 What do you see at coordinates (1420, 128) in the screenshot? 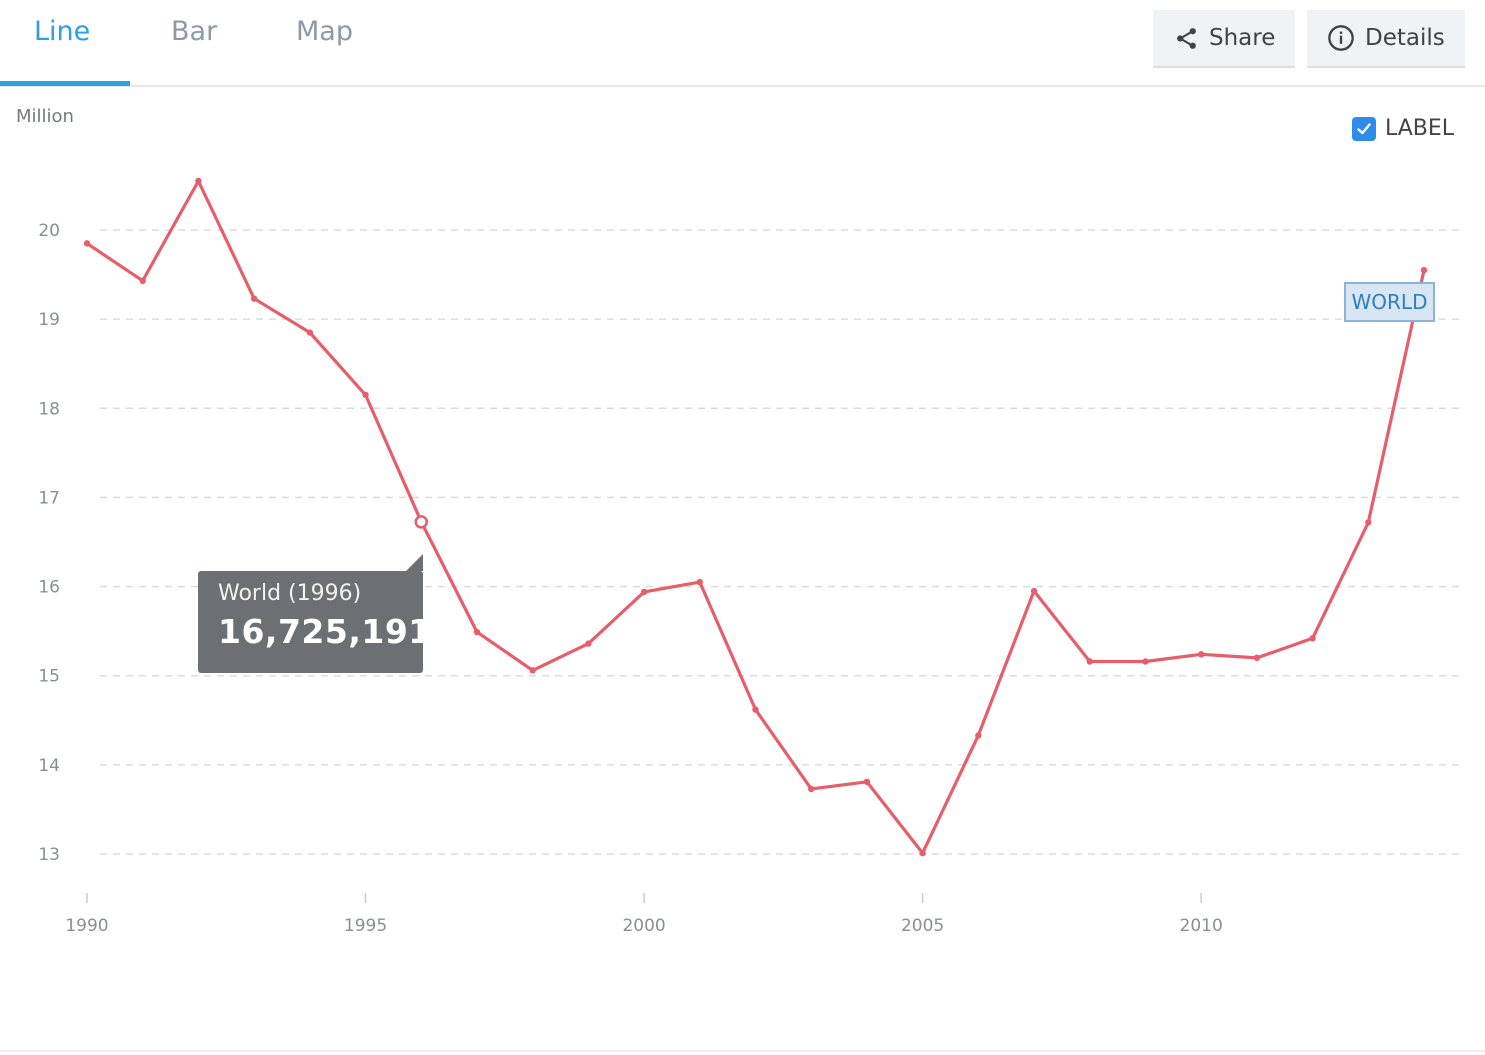
I see `label-toggle-text: LABEL` at bounding box center [1420, 128].